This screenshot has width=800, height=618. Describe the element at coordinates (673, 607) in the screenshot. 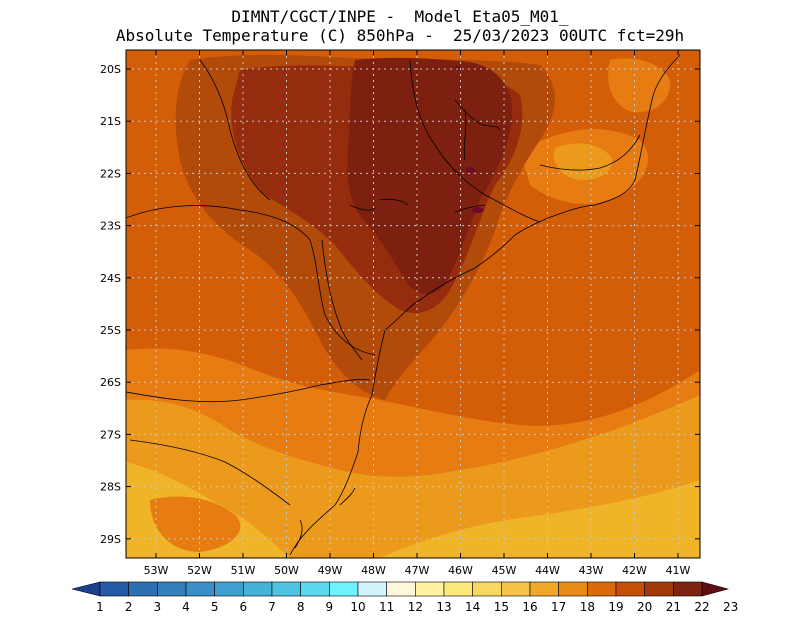

I see `colorbar-label: 21` at that location.